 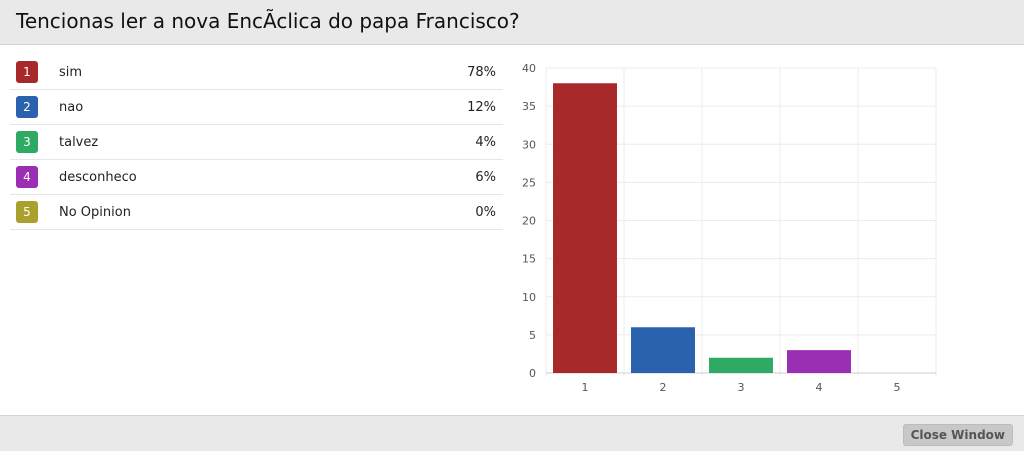 I want to click on option-percent: 6%, so click(x=485, y=177).